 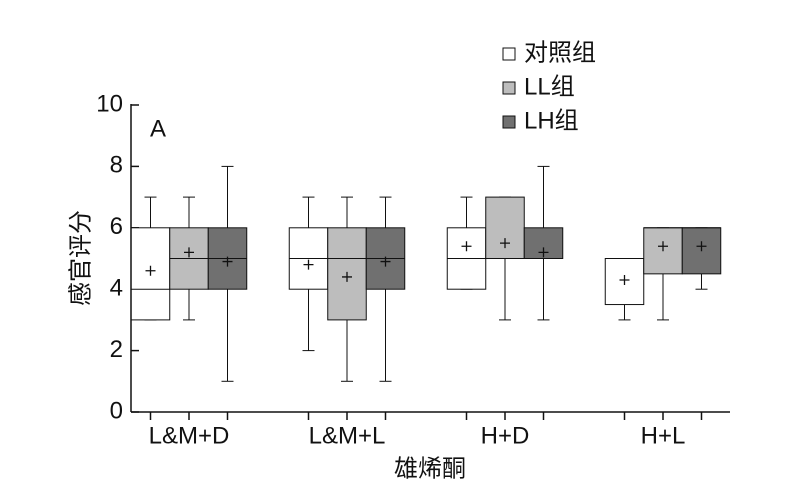 What do you see at coordinates (116, 410) in the screenshot?
I see `y-tick-label: 0` at bounding box center [116, 410].